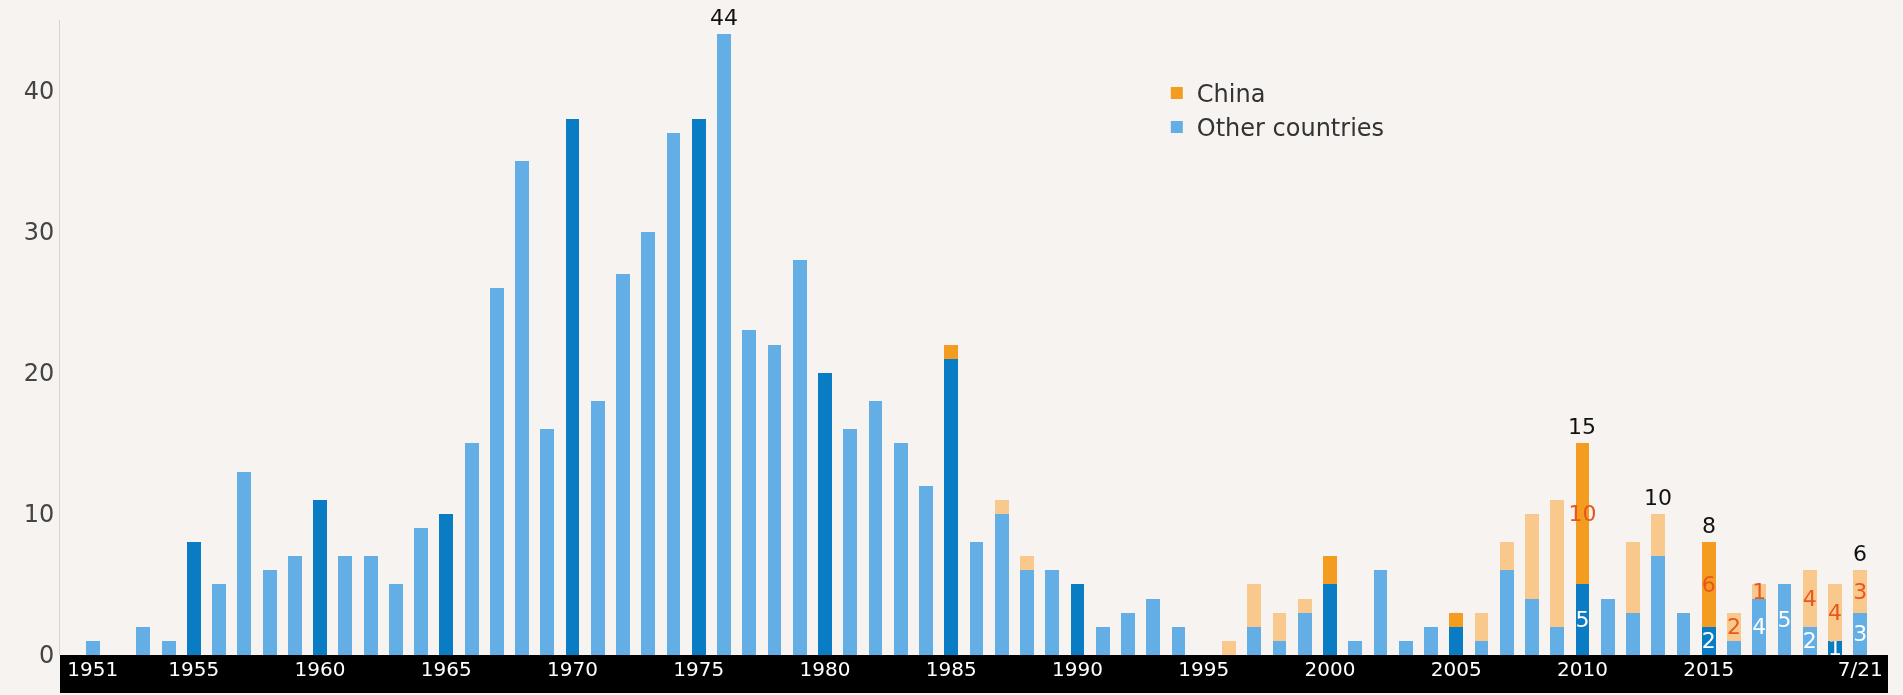 This screenshot has width=1903, height=695. What do you see at coordinates (194, 669) in the screenshot?
I see `x-tick-label: 1955` at bounding box center [194, 669].